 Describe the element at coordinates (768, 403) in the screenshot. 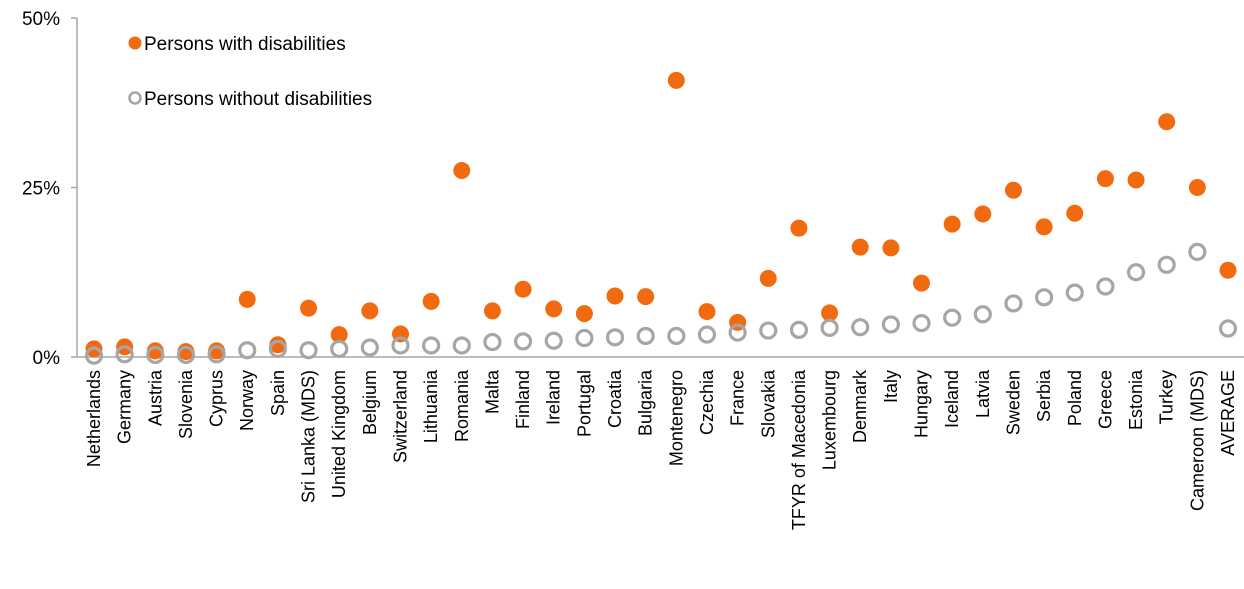

I see `category-label: Slovakia` at that location.